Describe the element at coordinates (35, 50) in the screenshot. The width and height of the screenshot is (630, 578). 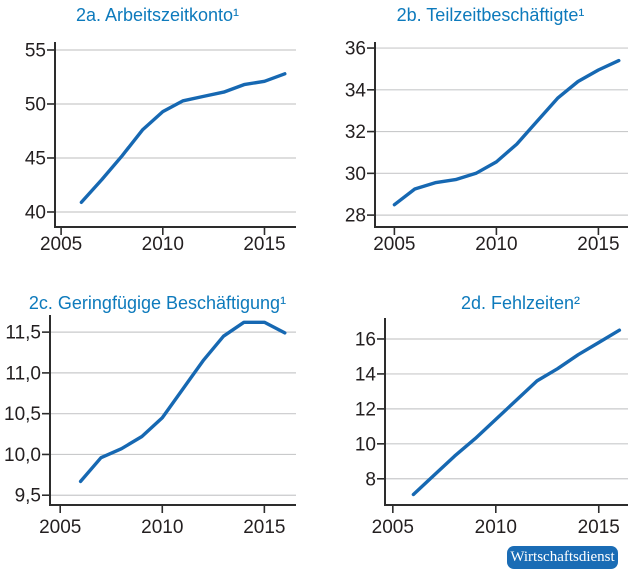
I see `svg-text: 55` at that location.